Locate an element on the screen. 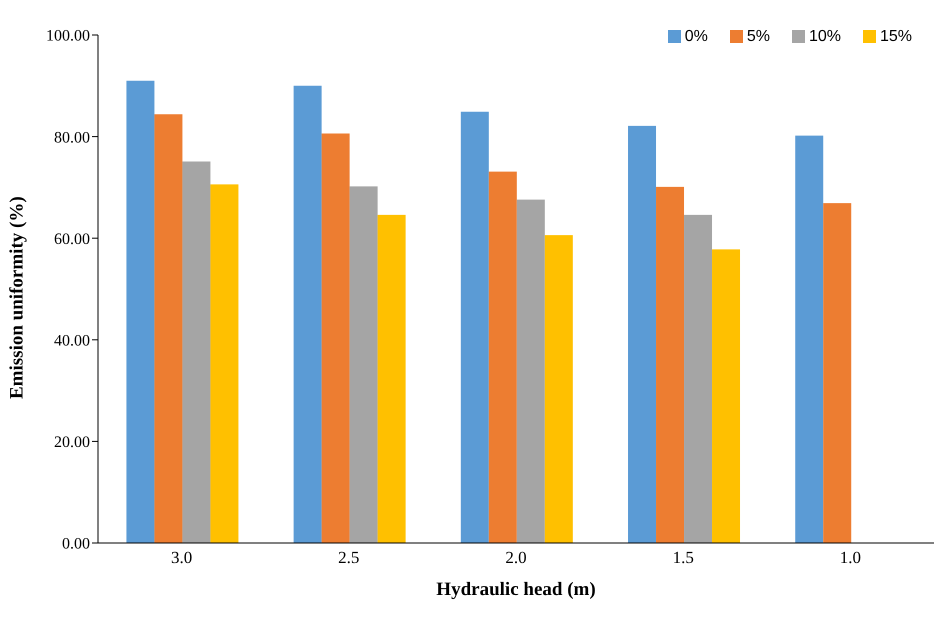 The height and width of the screenshot is (621, 942). y-axis-title: Emission uniformity (%) is located at coordinates (17, 297).